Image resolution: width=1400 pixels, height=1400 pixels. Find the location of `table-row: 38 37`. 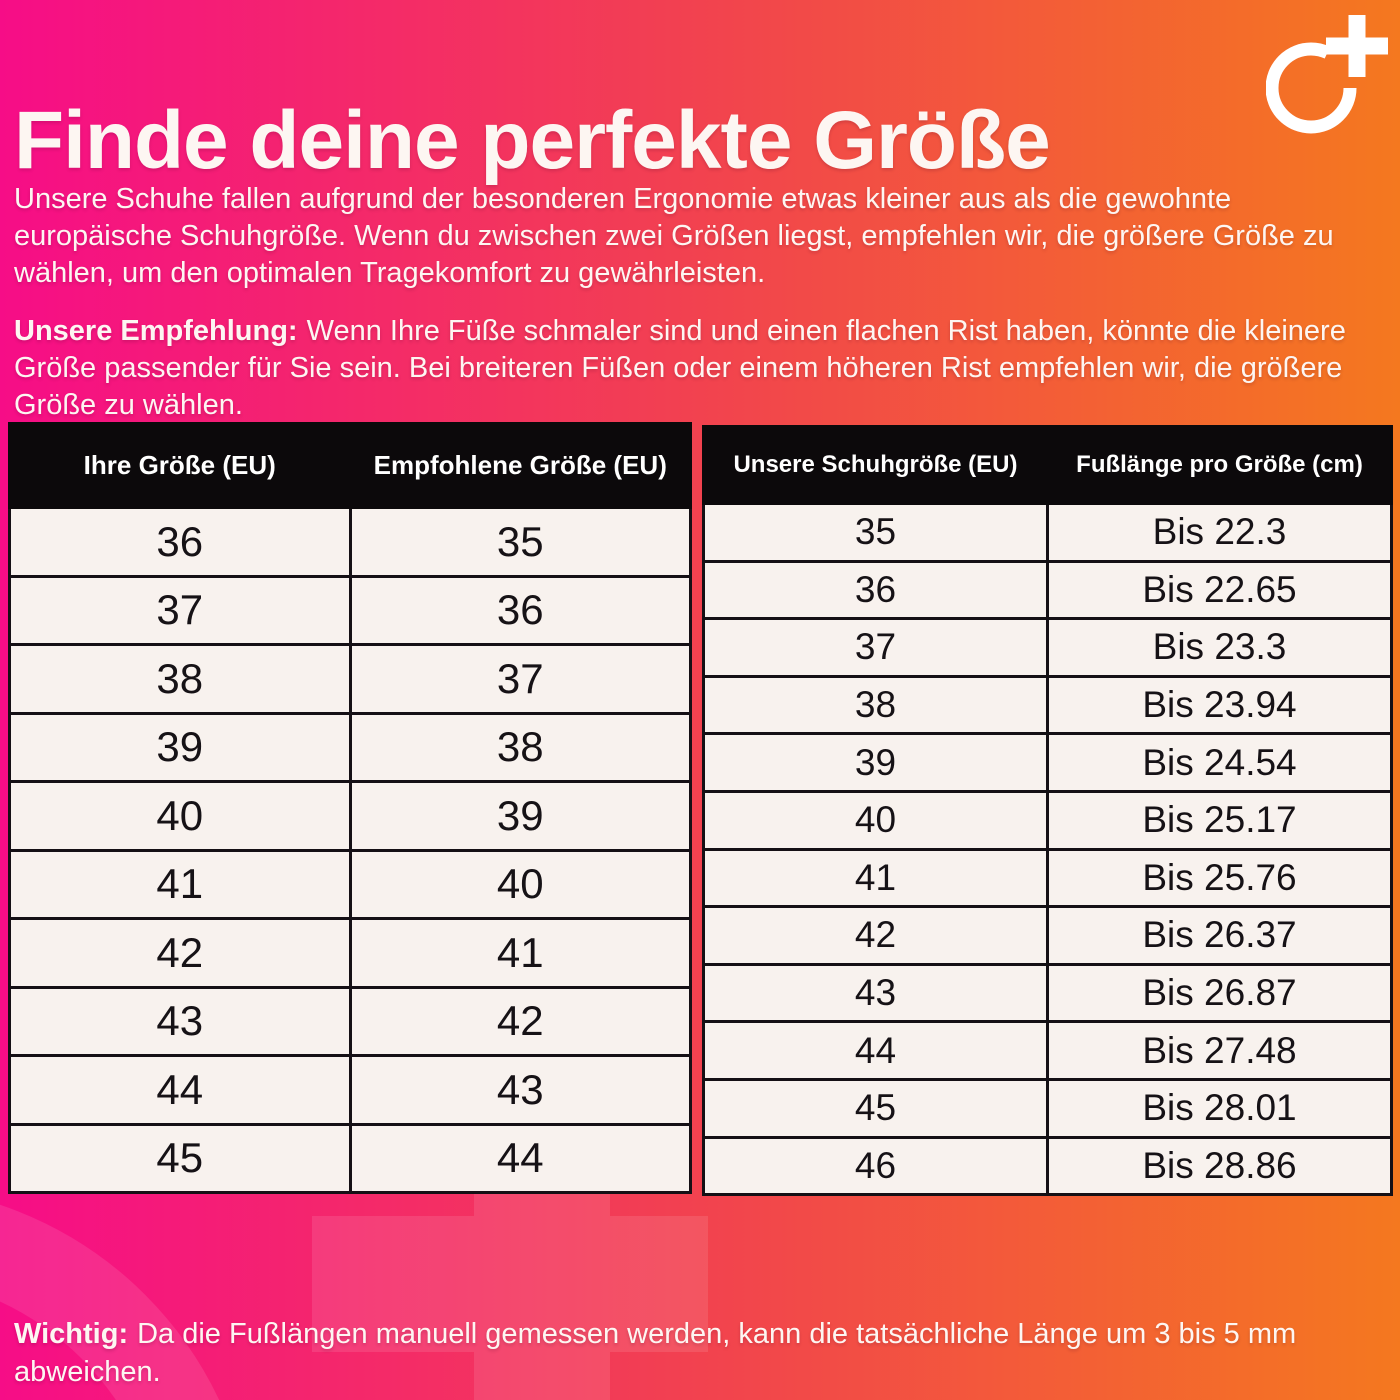

table-row: 38 37 is located at coordinates (350, 679).